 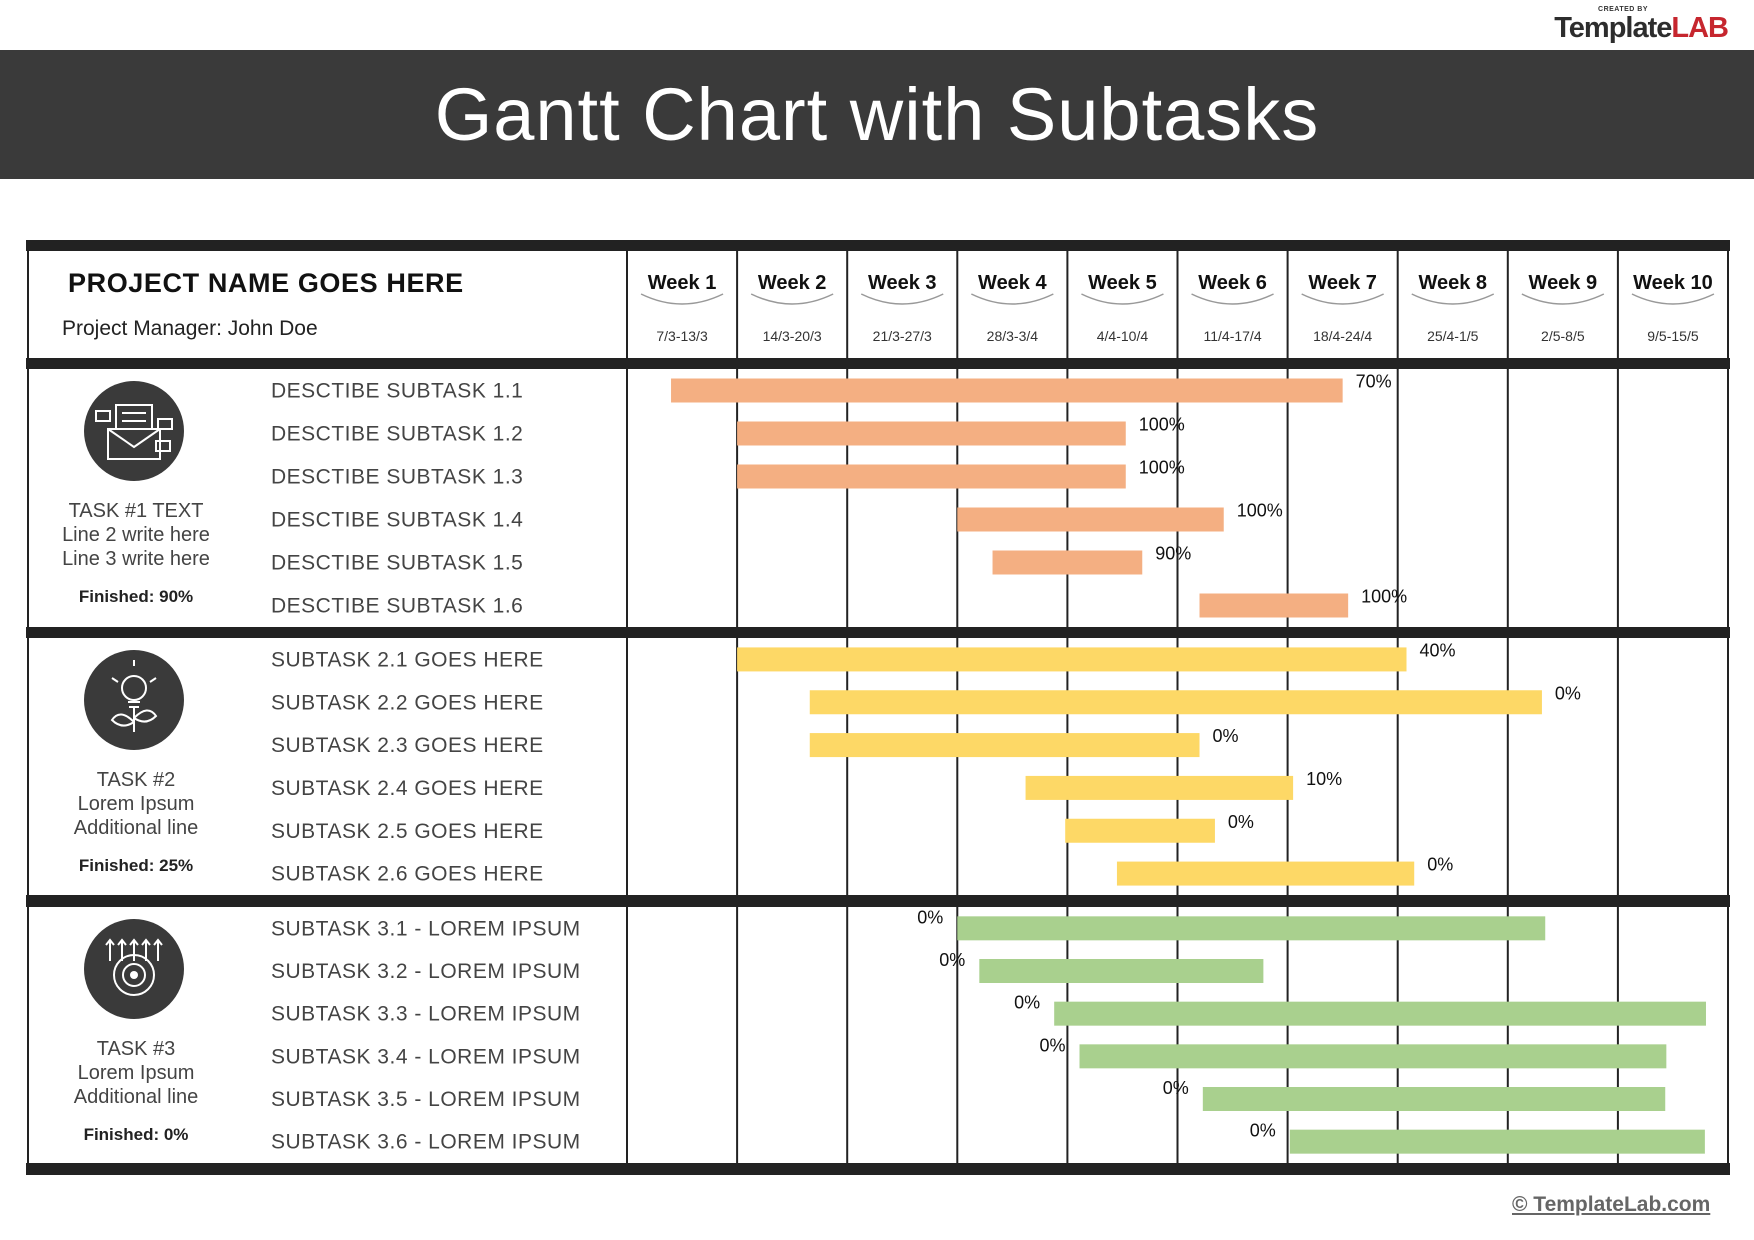 I want to click on week-label: Week 5, so click(x=1122, y=283).